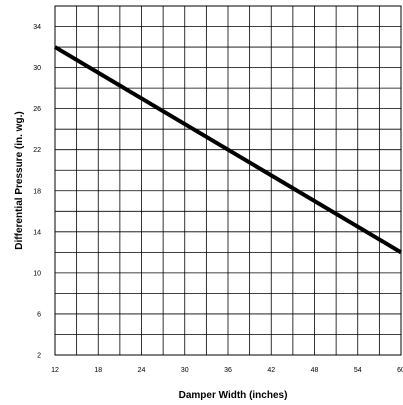 This screenshot has width=403, height=405. Describe the element at coordinates (98, 370) in the screenshot. I see `x-tick-label: 18` at that location.